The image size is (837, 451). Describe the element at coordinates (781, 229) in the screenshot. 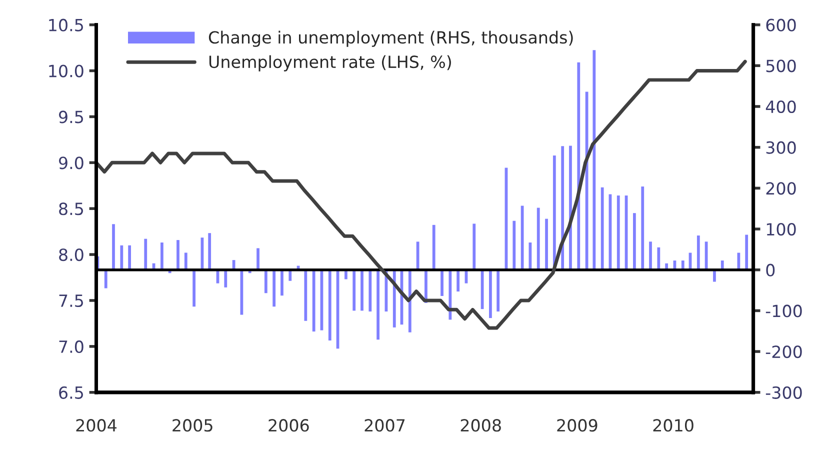

I see `y2-tick-label: 100` at that location.